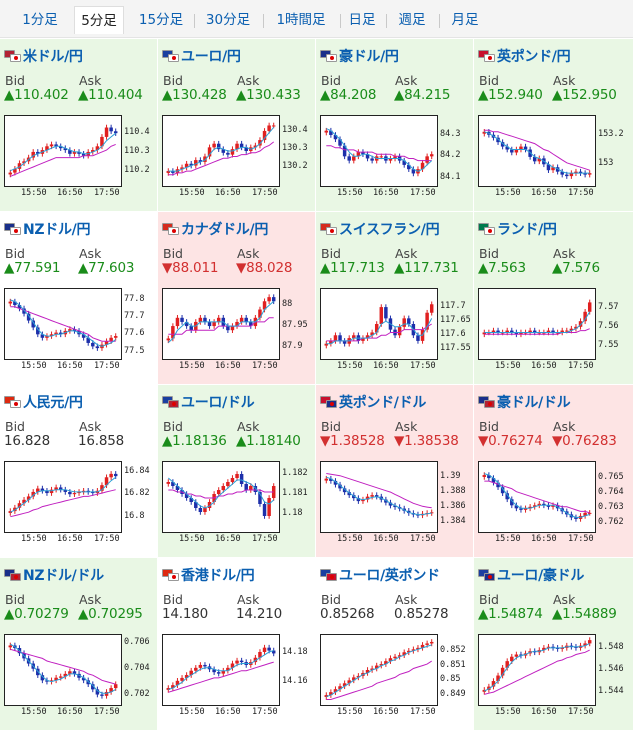  Describe the element at coordinates (221, 677) in the screenshot. I see `ma-long-line` at that location.